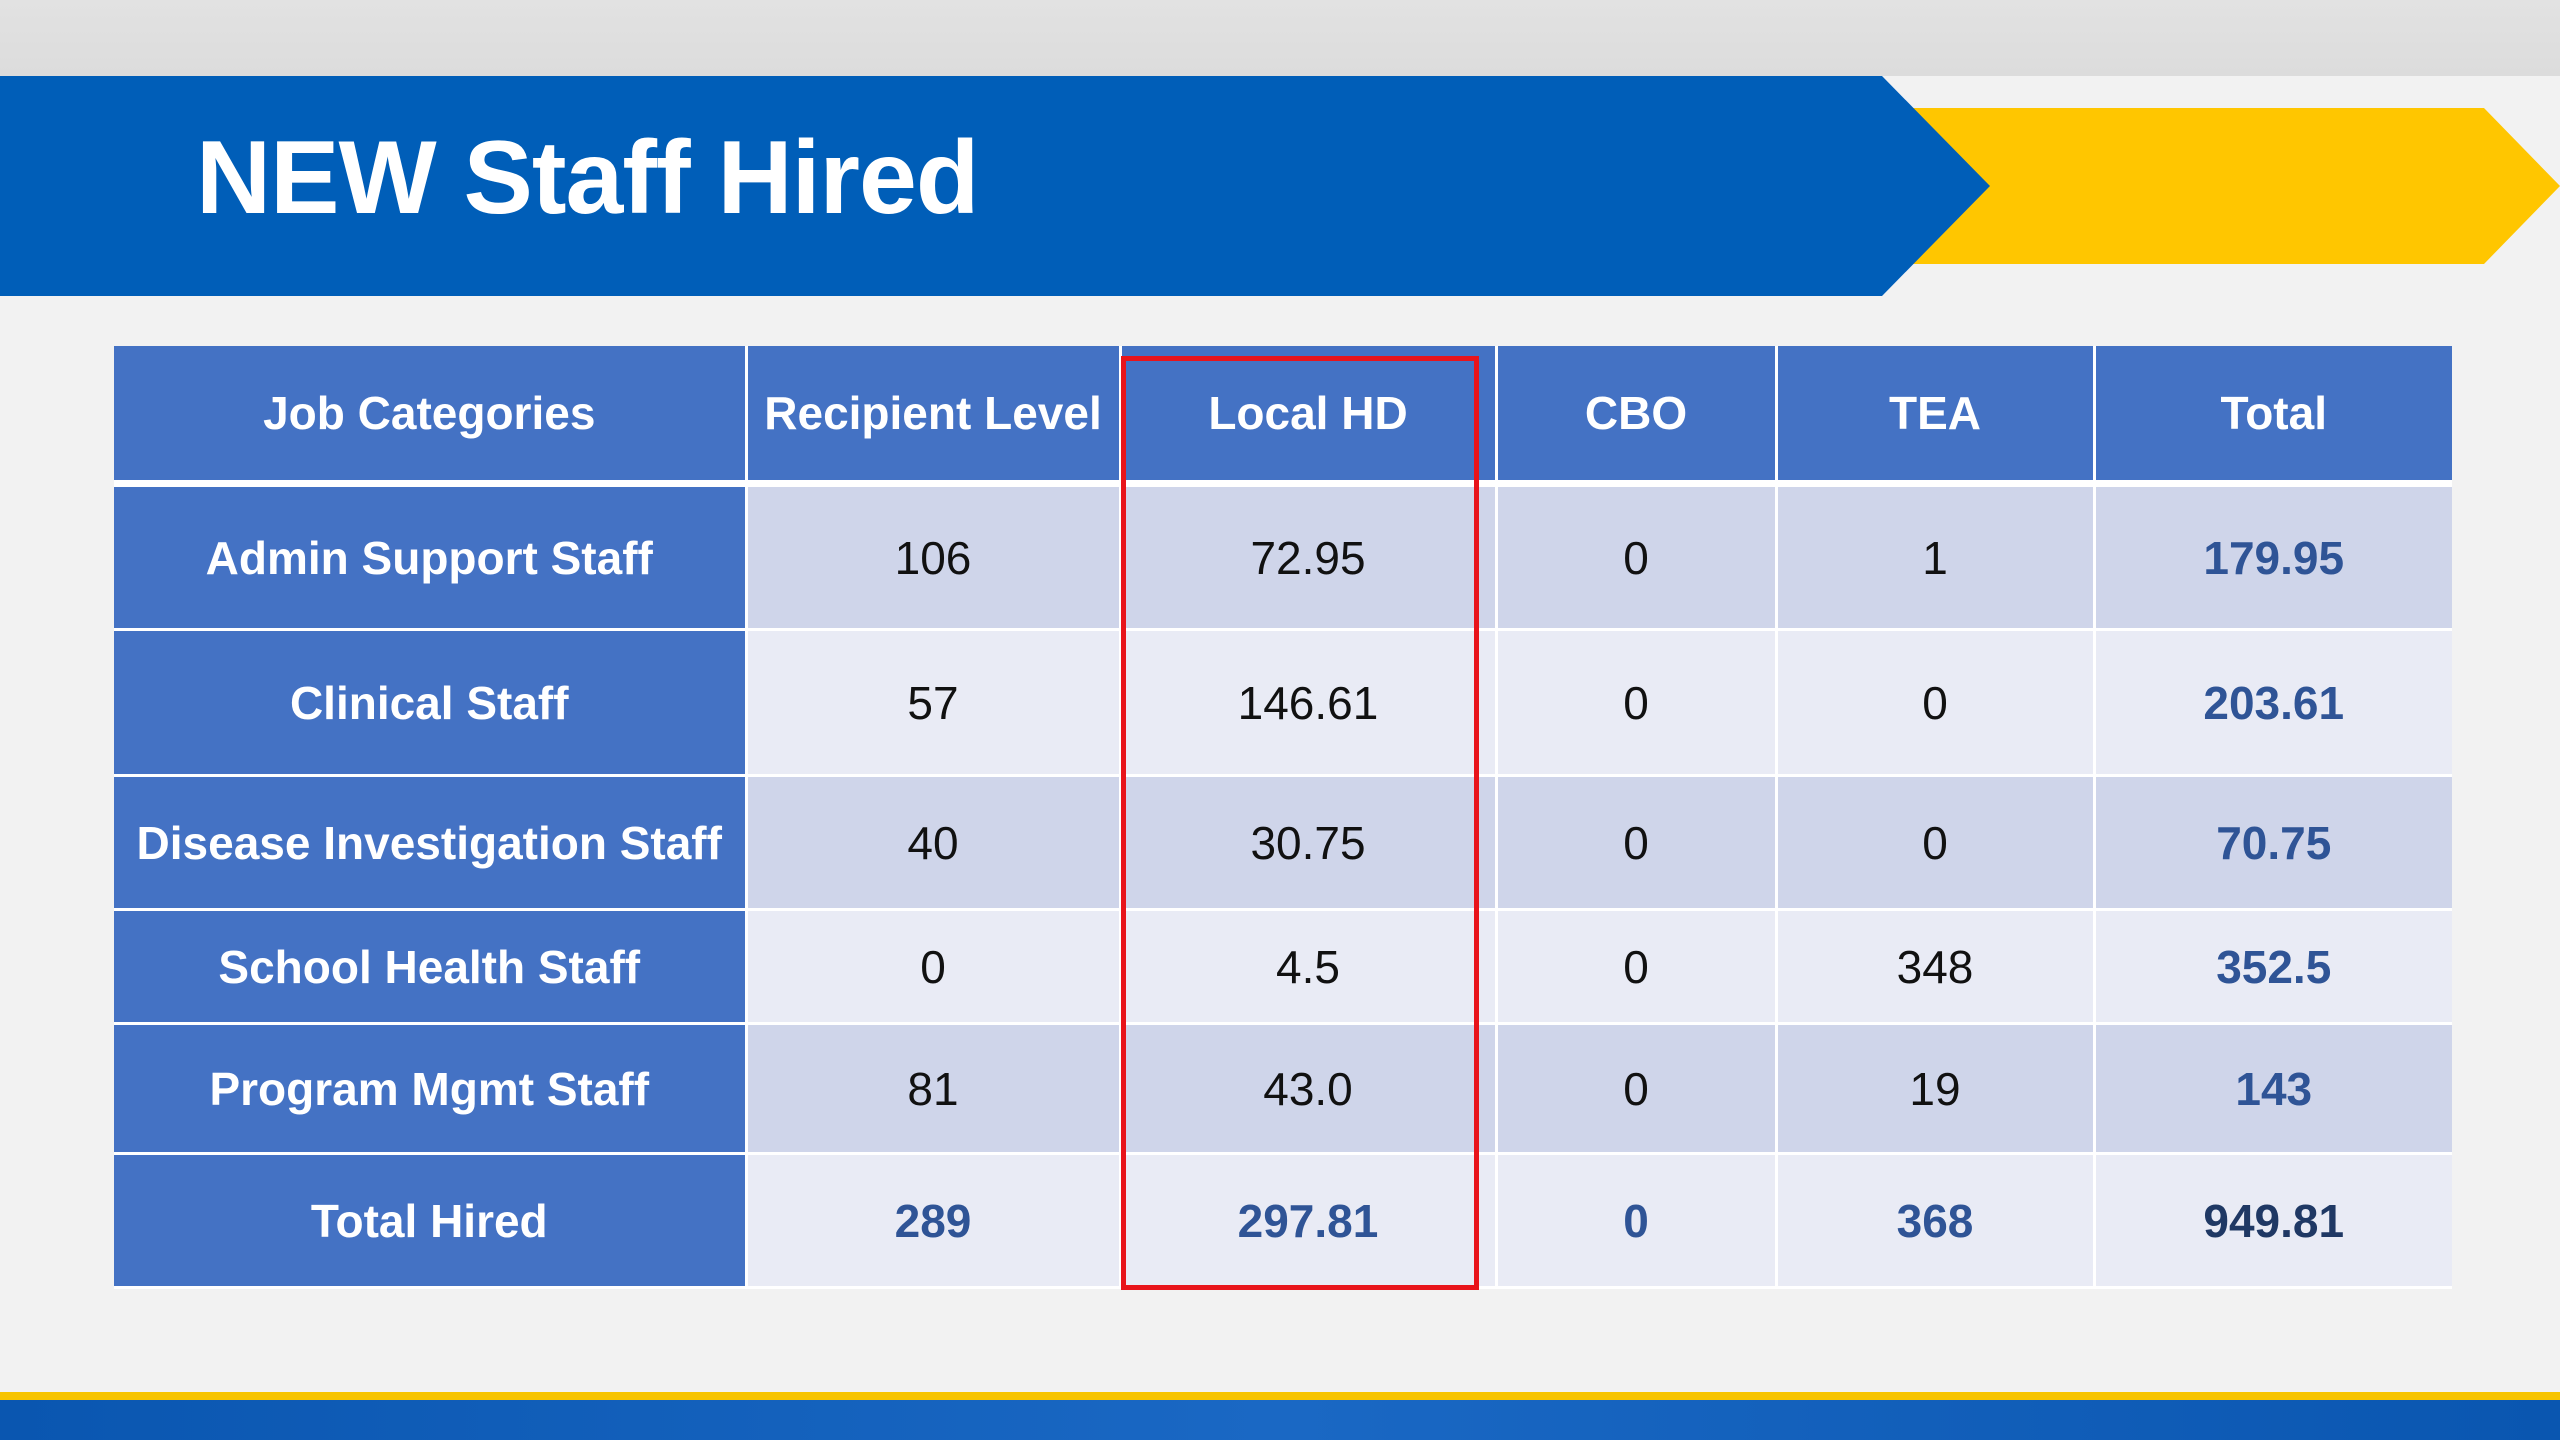 This screenshot has height=1440, width=2560. I want to click on footer-yellow-stripe, so click(1280, 1396).